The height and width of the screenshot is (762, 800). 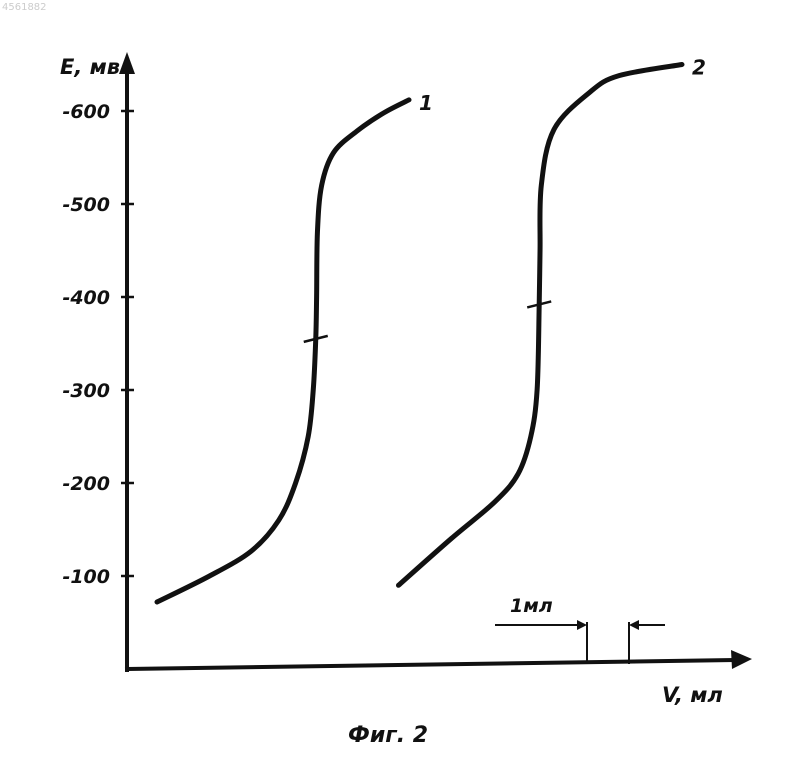 I want to click on y-tick-label: -100, so click(x=86, y=577).